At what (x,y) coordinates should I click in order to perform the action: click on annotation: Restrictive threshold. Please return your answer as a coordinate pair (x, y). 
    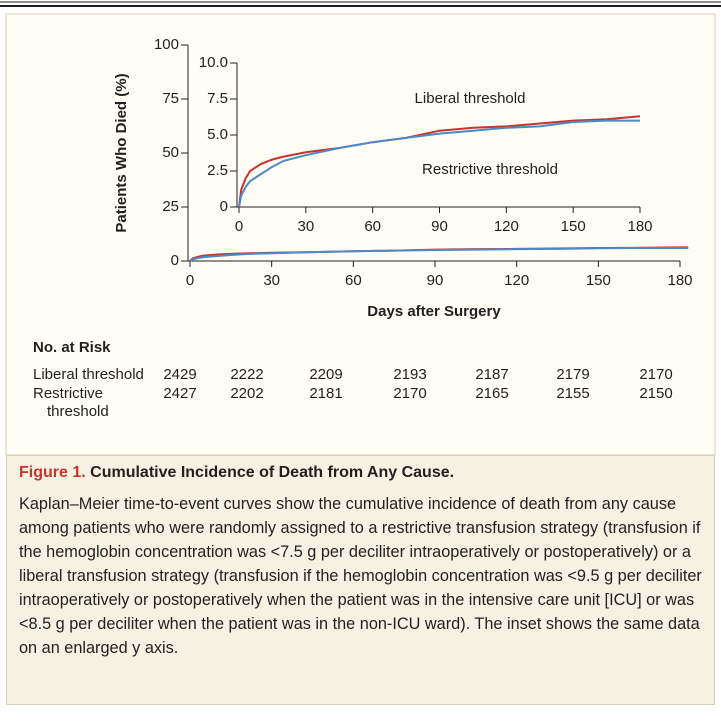
    Looking at the image, I should click on (490, 169).